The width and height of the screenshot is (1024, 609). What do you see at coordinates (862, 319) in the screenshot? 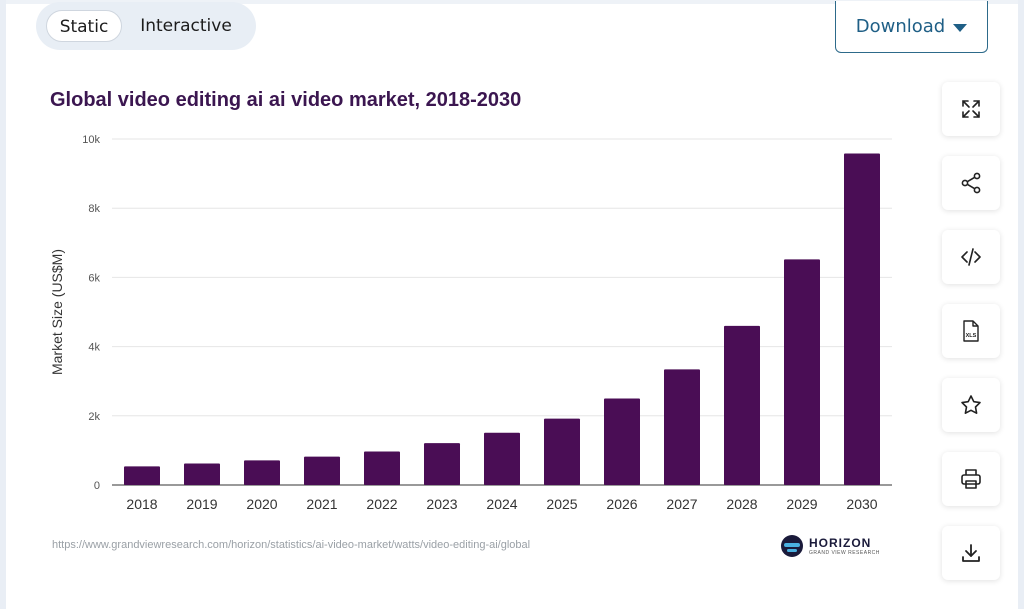
I see `bar-2030` at bounding box center [862, 319].